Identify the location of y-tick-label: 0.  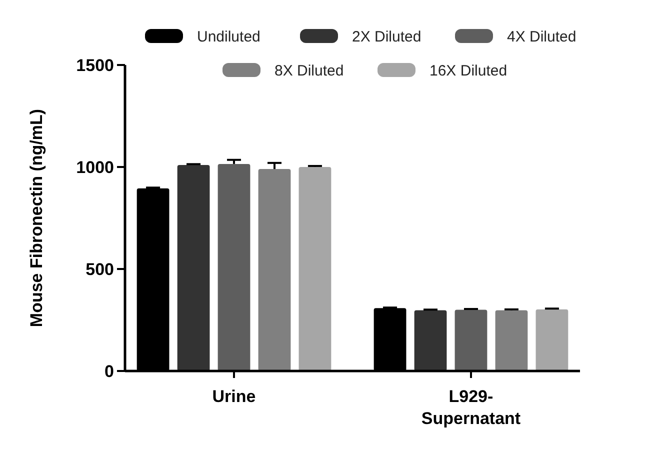
(109, 371).